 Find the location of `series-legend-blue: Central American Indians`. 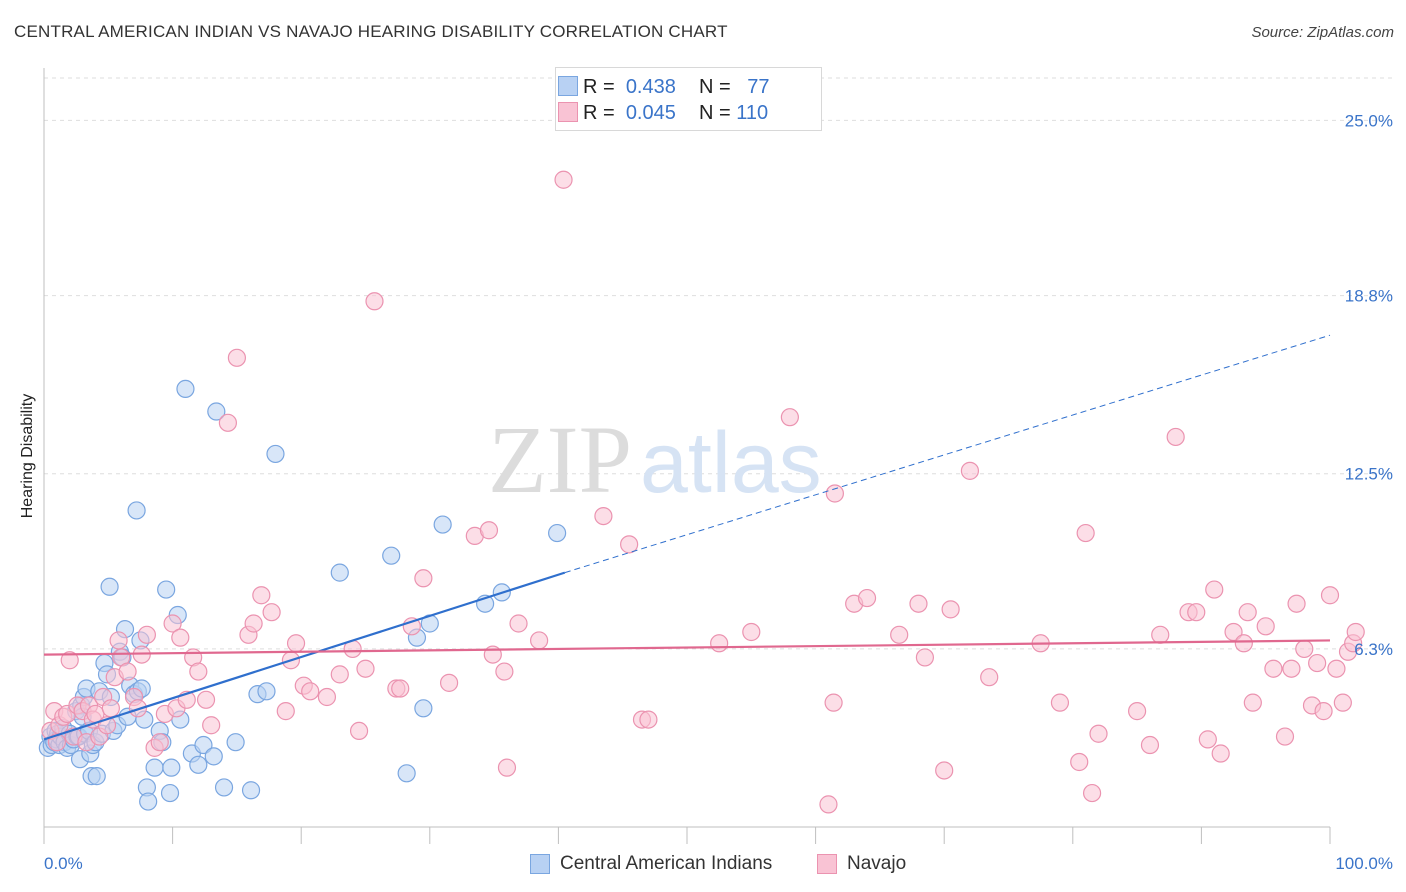

series-legend-blue: Central American Indians is located at coordinates (651, 864).